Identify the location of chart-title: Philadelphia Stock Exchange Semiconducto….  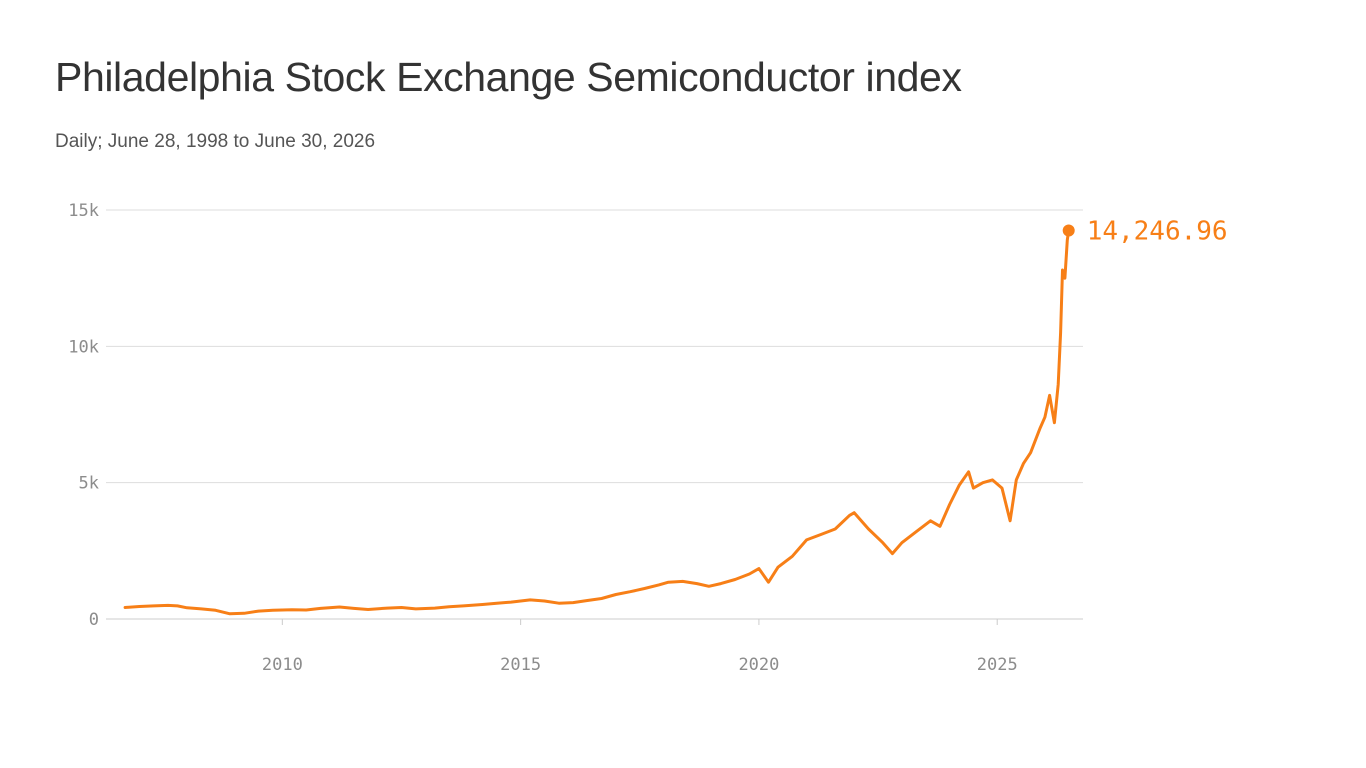
(508, 77).